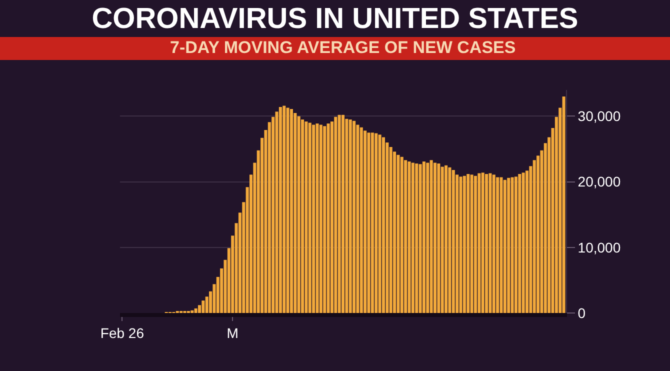  Describe the element at coordinates (599, 247) in the screenshot. I see `y-tick-label: 10,000` at that location.